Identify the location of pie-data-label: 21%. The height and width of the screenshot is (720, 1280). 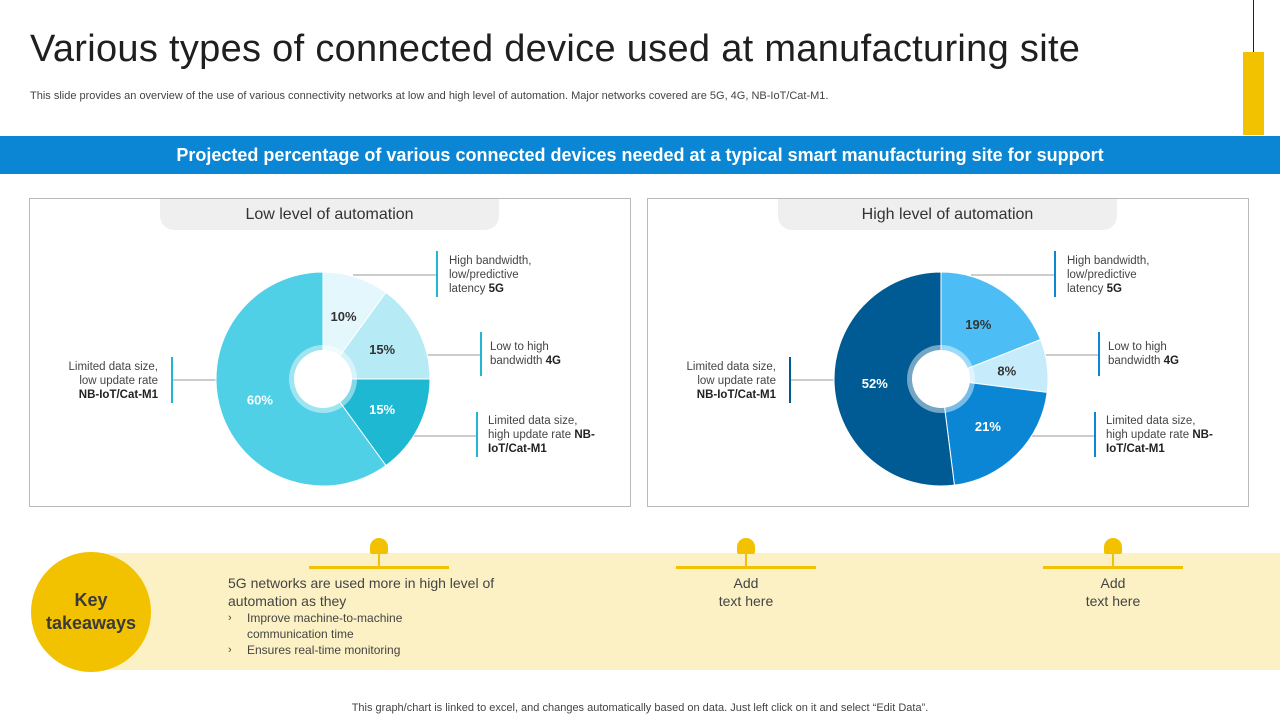
(988, 426).